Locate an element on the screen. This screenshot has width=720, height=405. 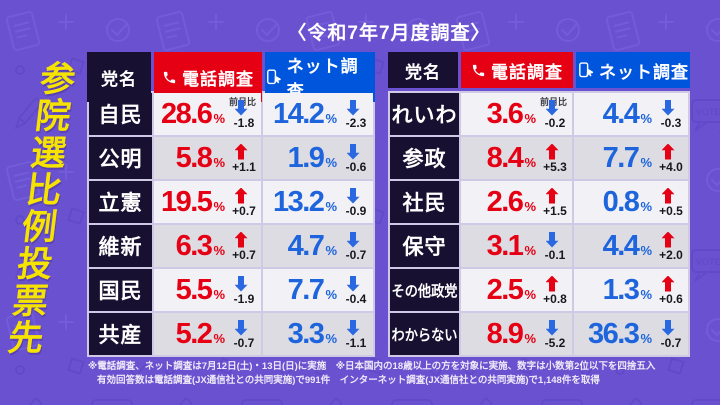
net-value-cell: 36.3% -0.7 is located at coordinates (631, 334).